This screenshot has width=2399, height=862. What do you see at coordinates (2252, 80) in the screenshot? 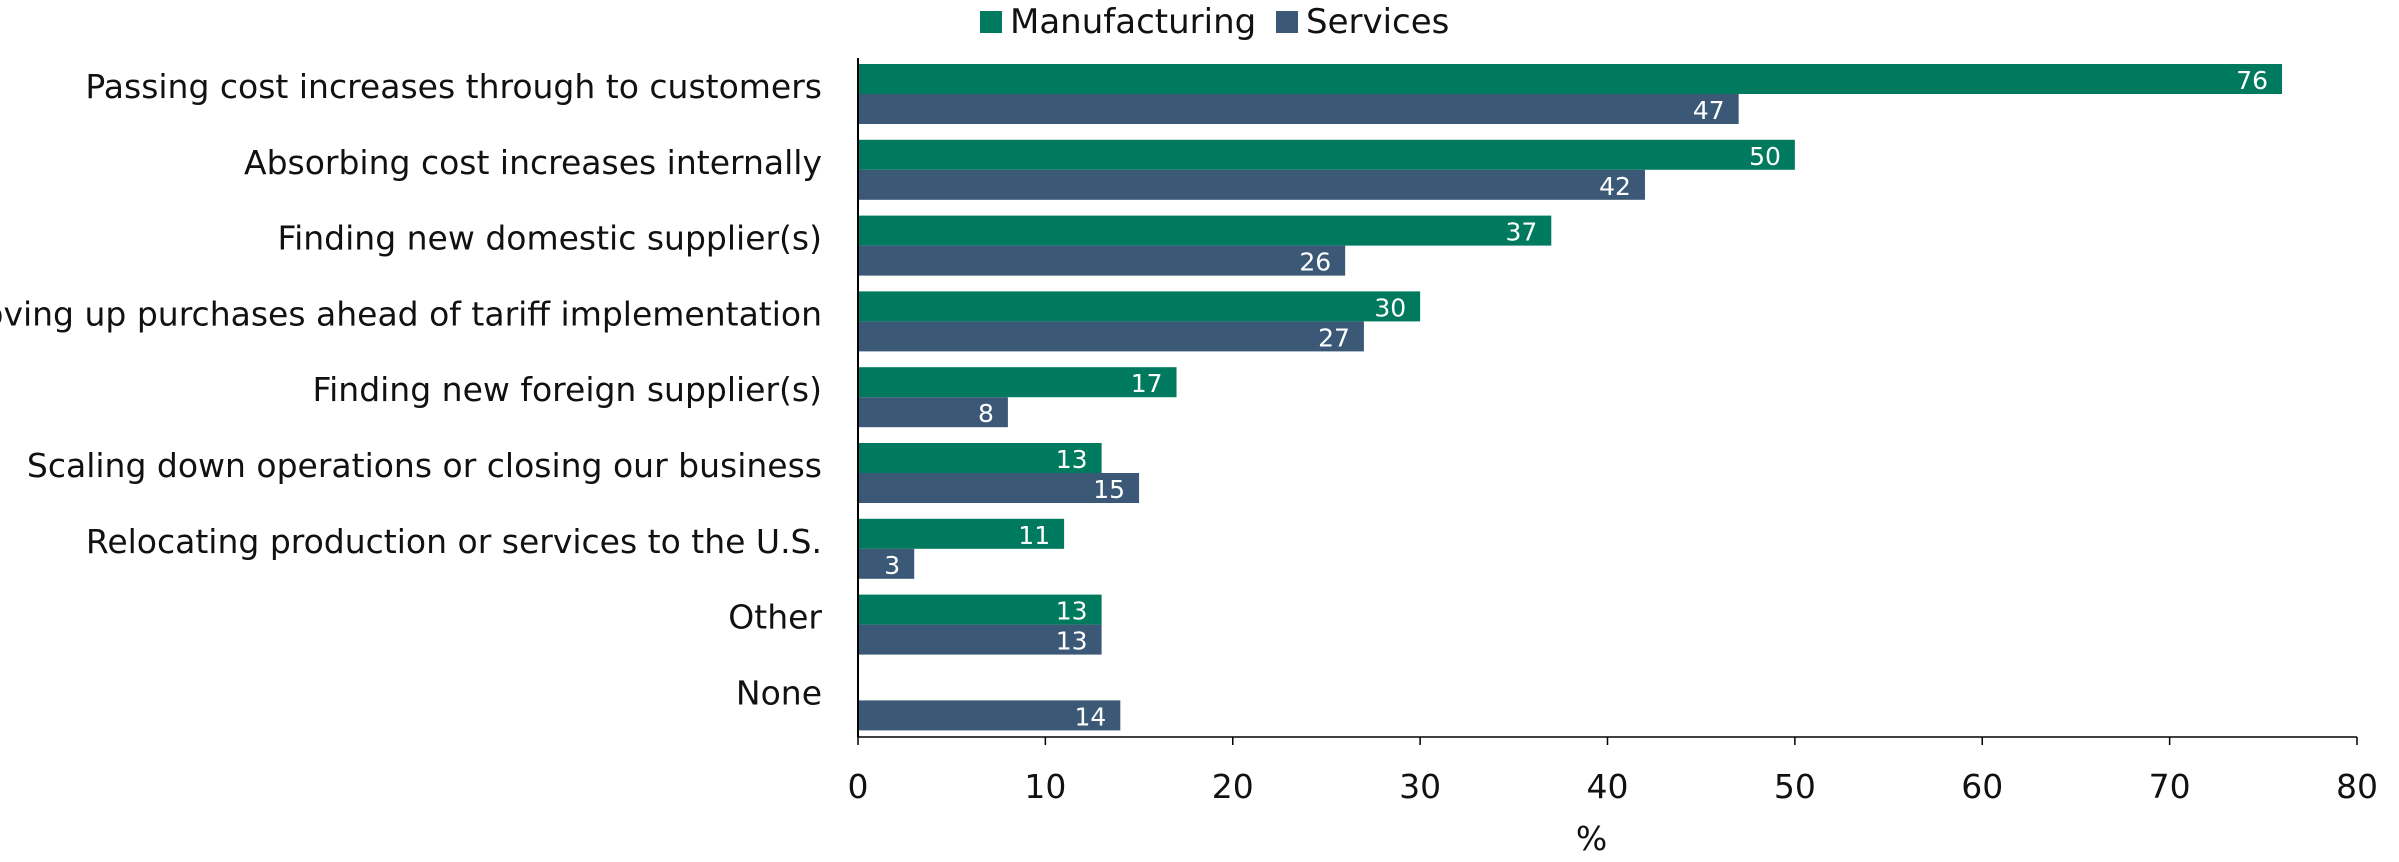
I see `data-label-manufacturing: 76` at bounding box center [2252, 80].